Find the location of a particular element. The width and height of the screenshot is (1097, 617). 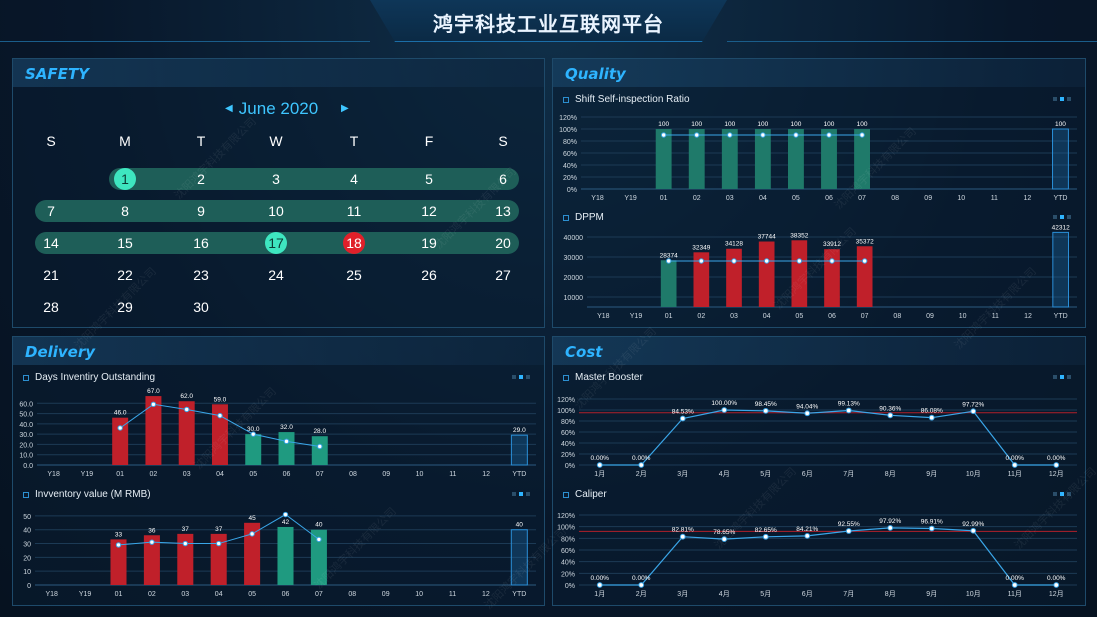

calendar-day: 1 is located at coordinates (125, 179).